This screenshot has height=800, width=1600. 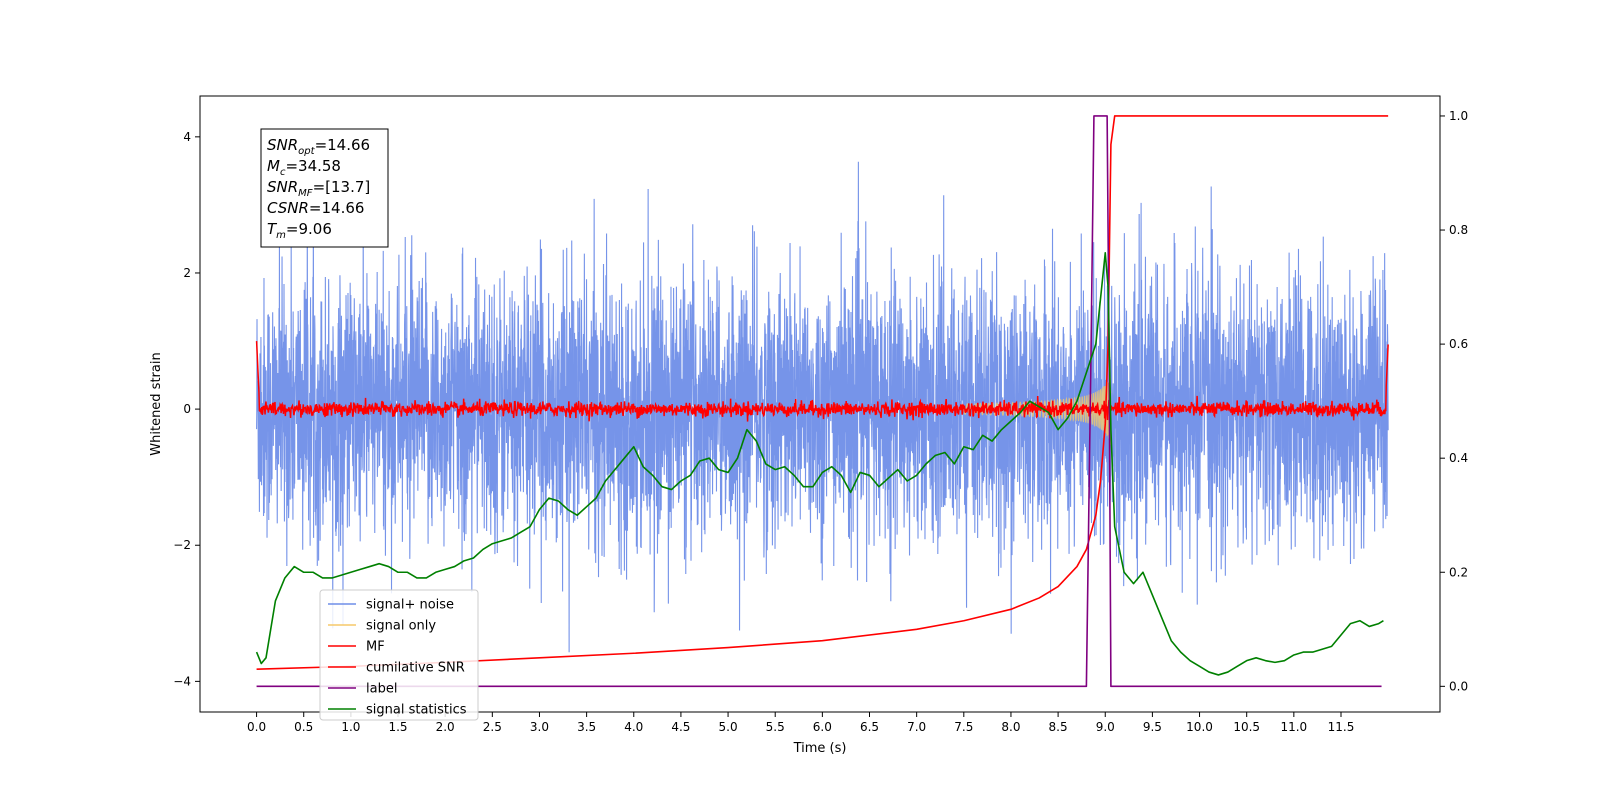 I want to click on legend-label: signal statistics, so click(x=416, y=710).